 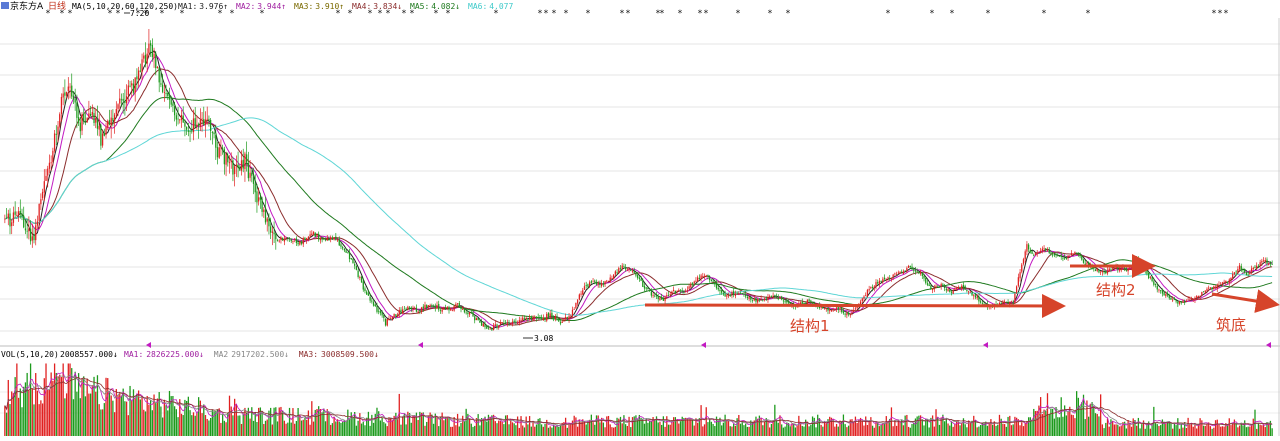 I want to click on stock-menu-icon, so click(x=5, y=5).